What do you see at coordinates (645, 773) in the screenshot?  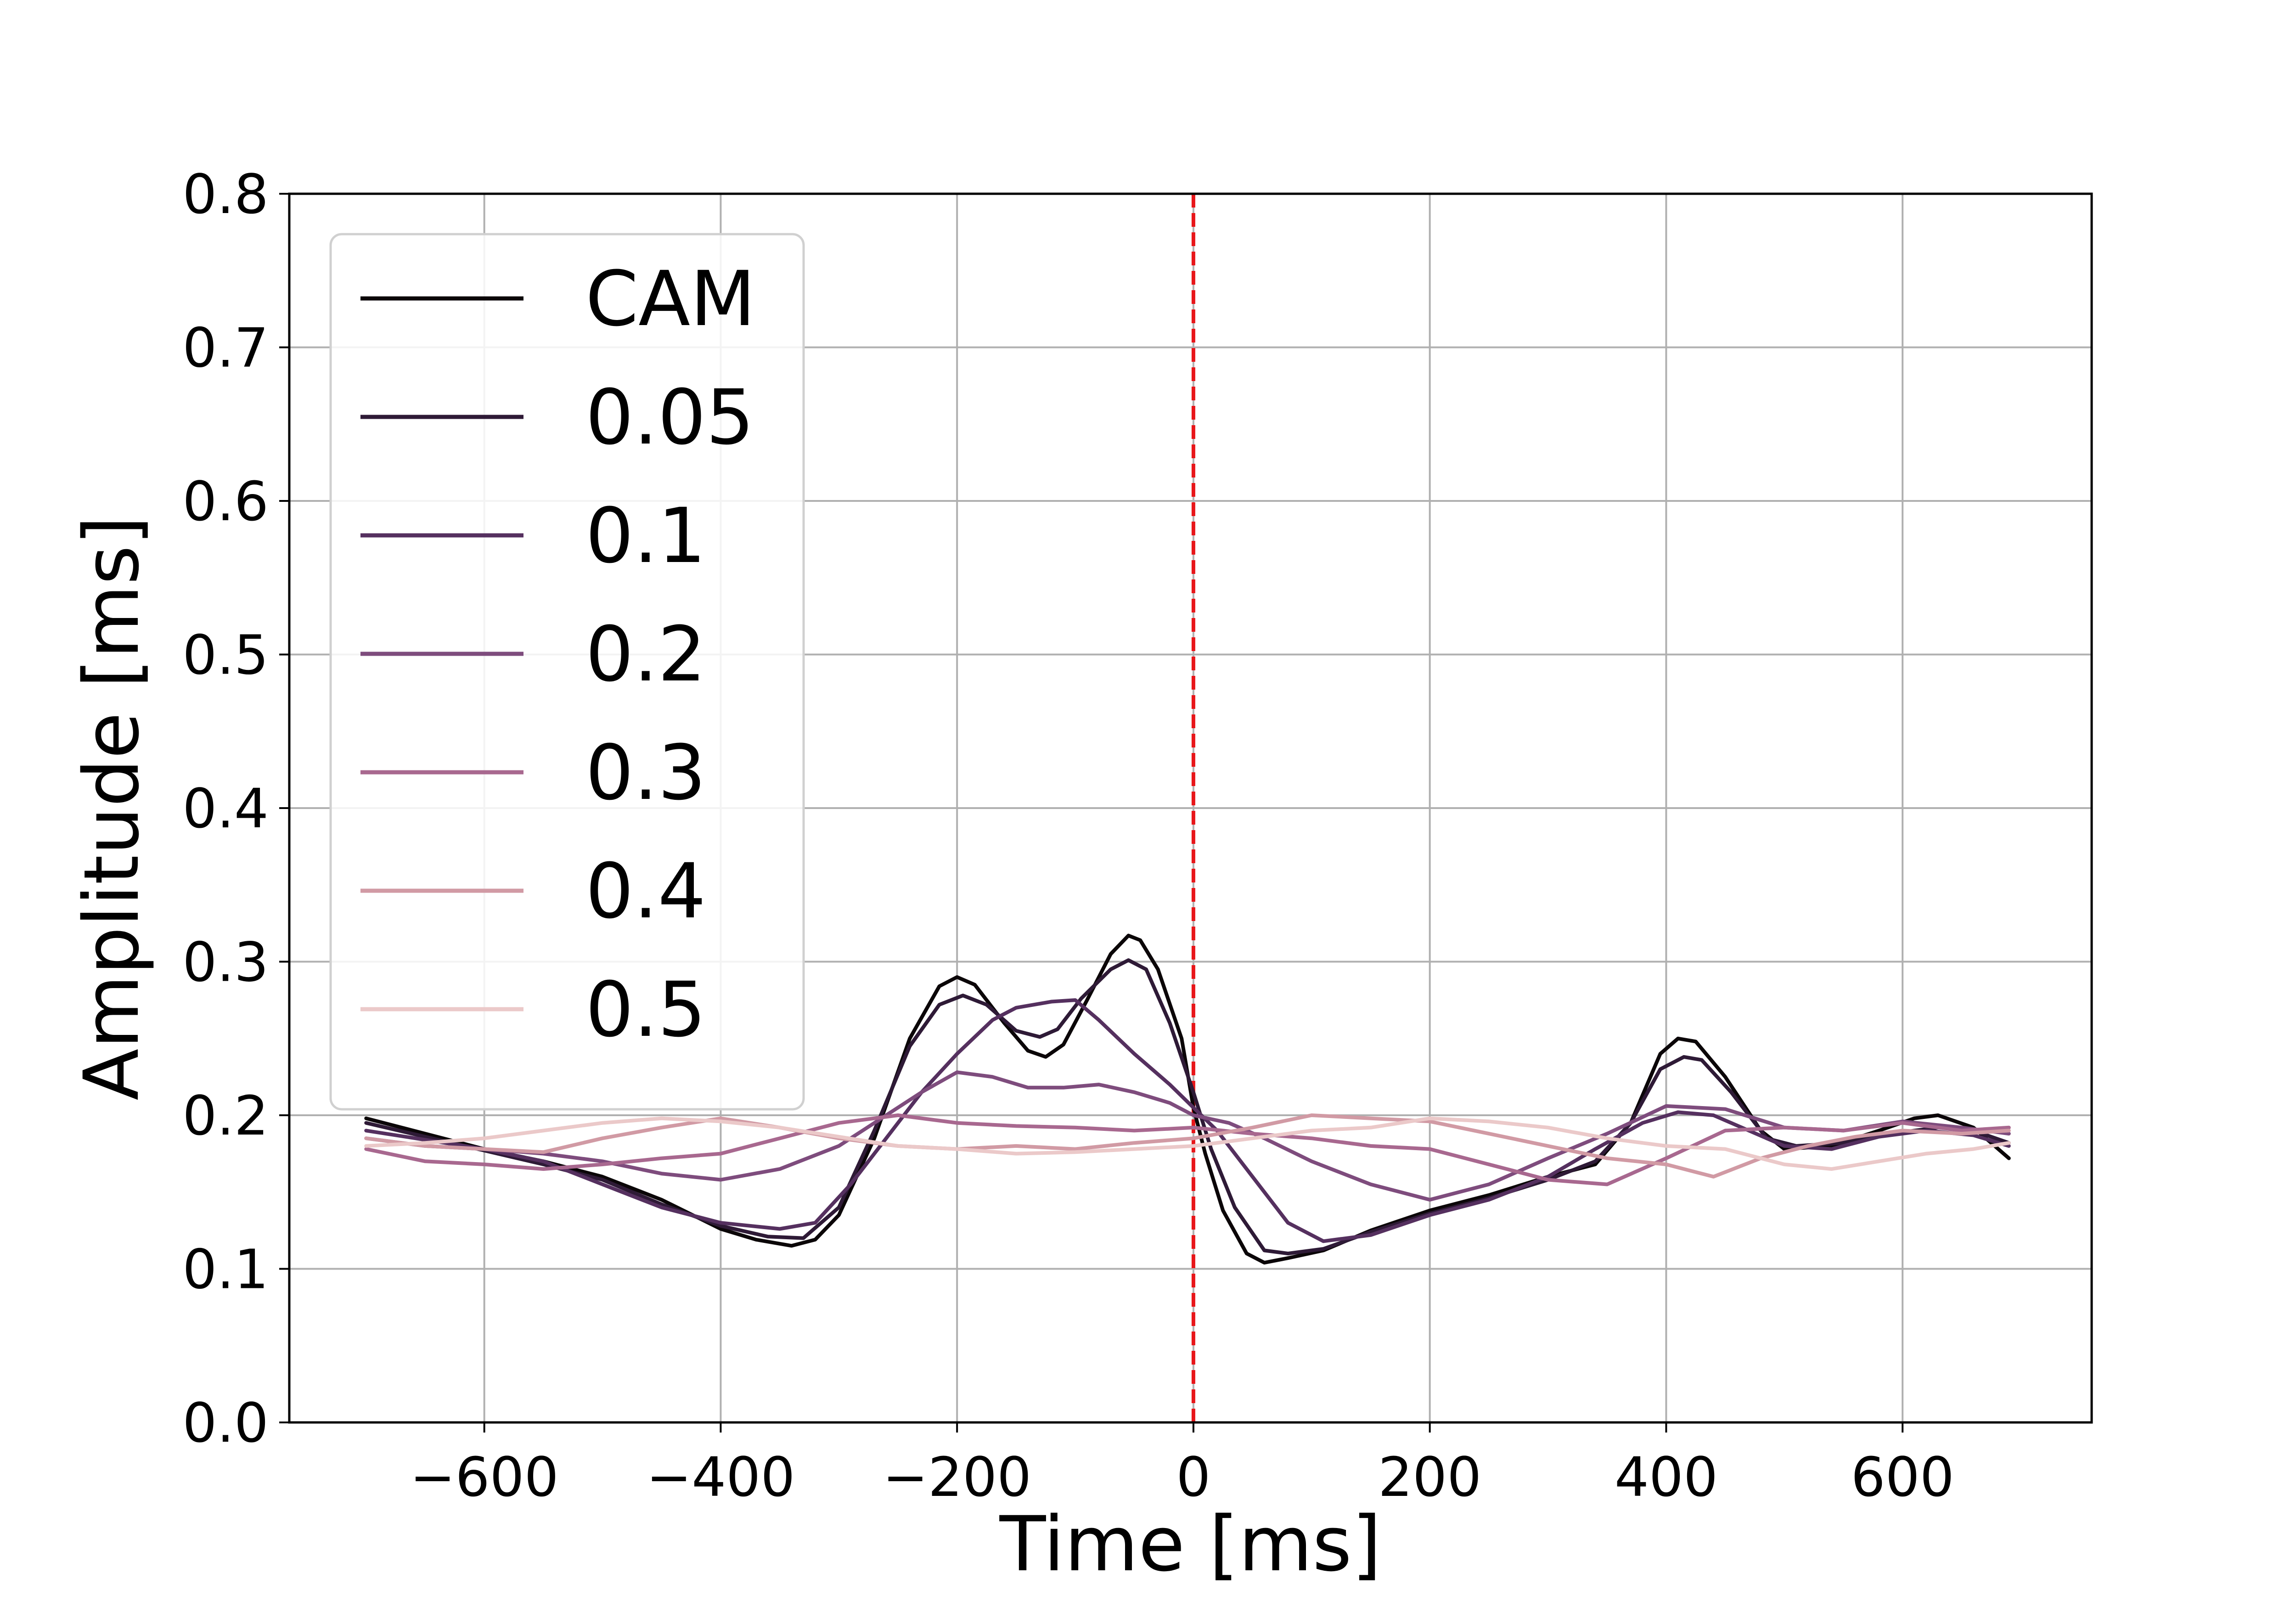 I see `legend-label: 0.3` at bounding box center [645, 773].